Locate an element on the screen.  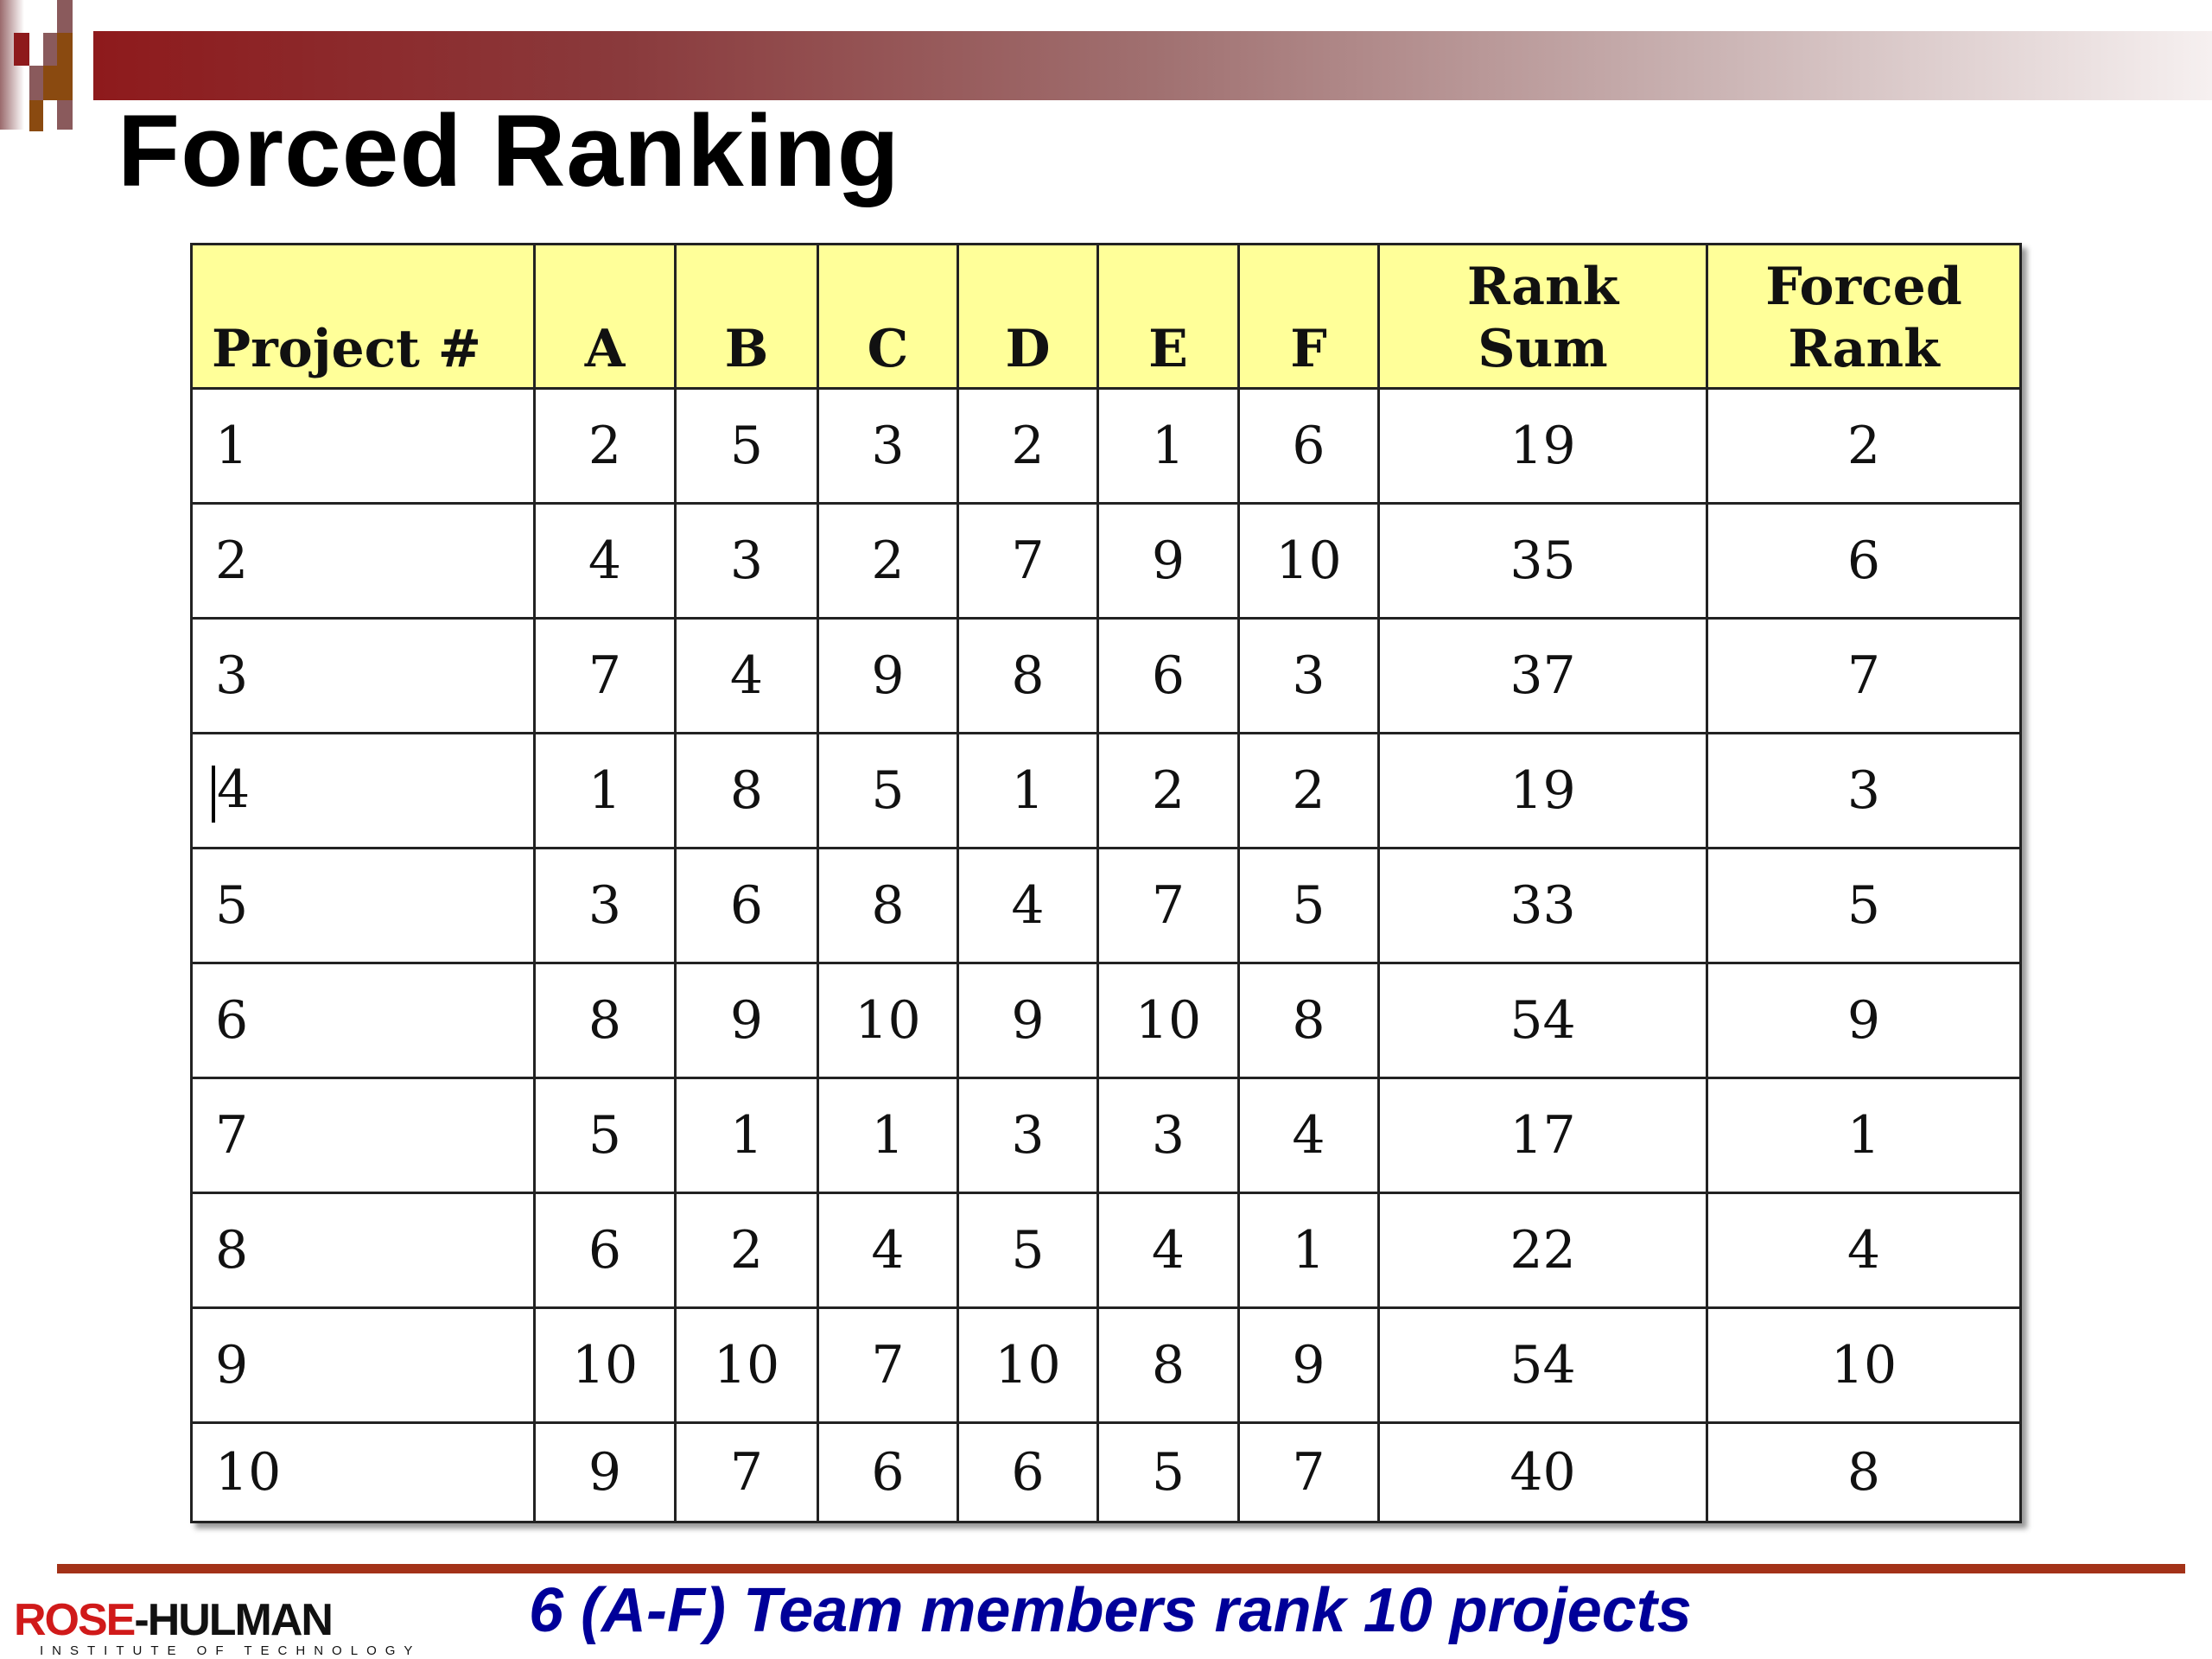
cell-forced-rank: 4 is located at coordinates (1864, 1250).